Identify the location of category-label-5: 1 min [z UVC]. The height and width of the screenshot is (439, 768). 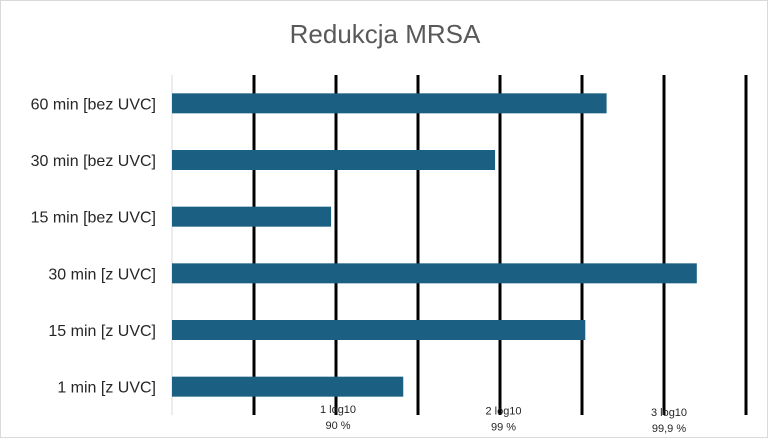
(106, 388).